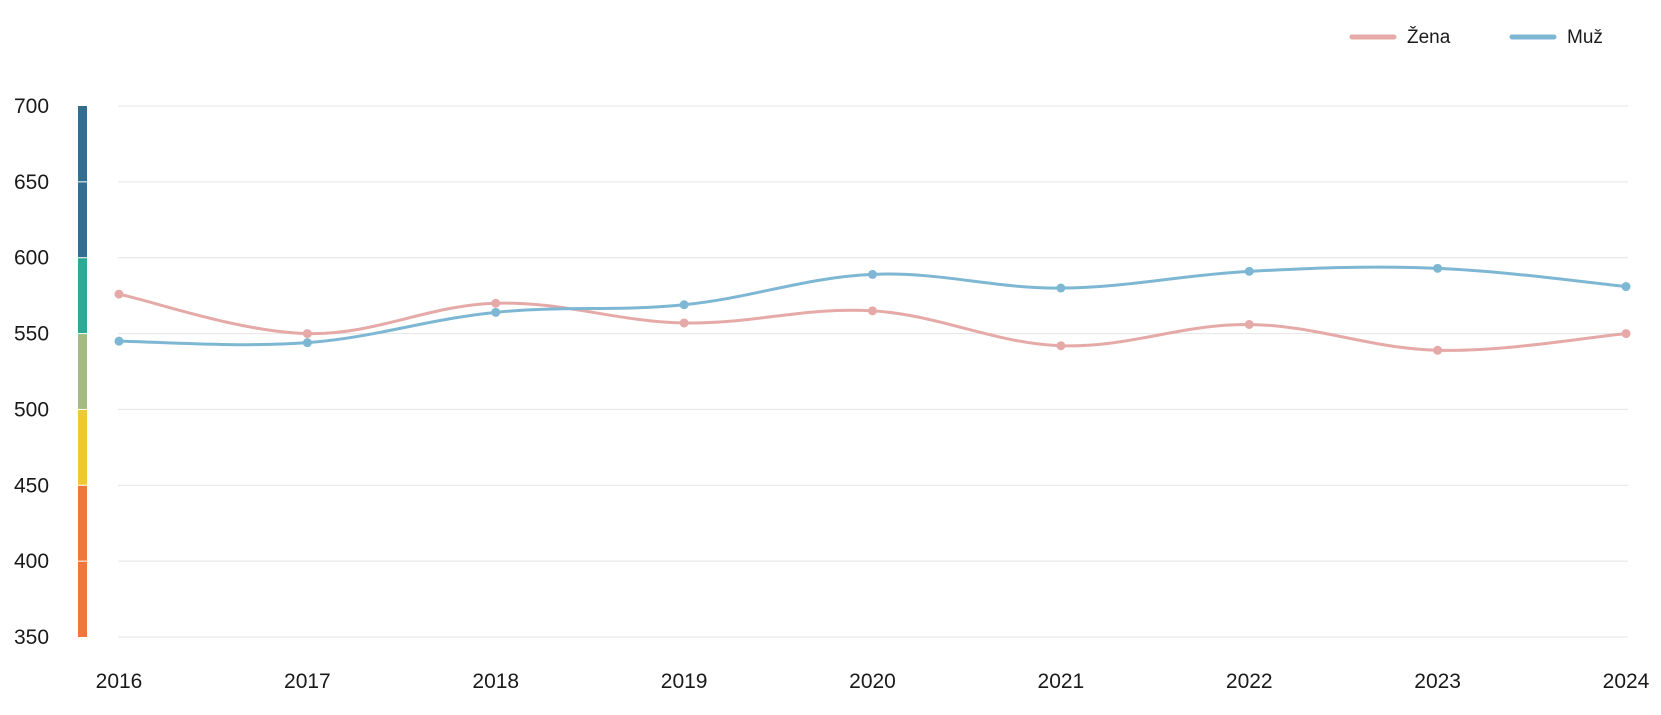 The image size is (1661, 715). I want to click on y-tick-label: 600, so click(31, 258).